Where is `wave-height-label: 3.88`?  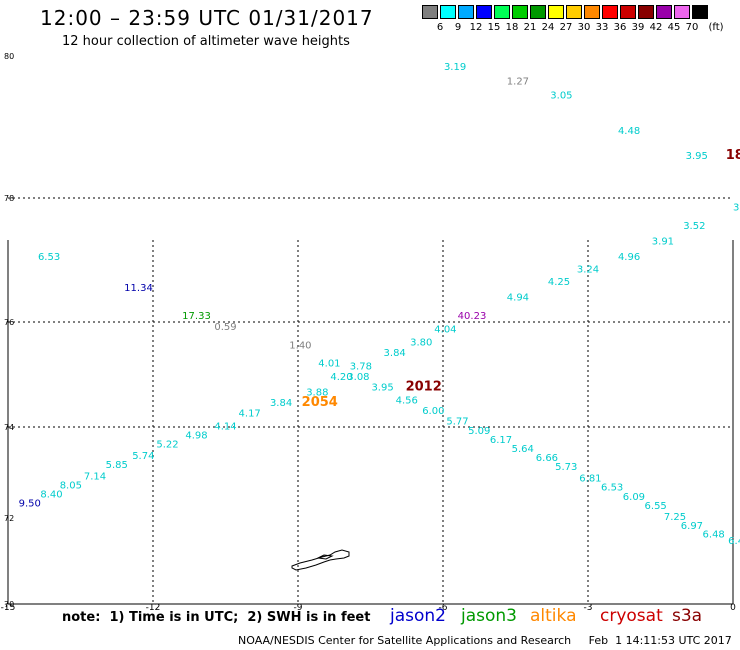
wave-height-label: 3.88 is located at coordinates (317, 393).